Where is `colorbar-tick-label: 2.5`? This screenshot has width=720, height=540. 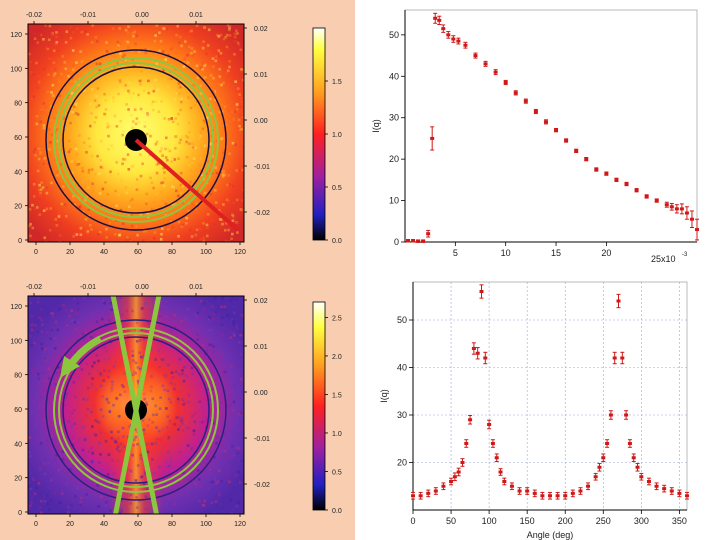
colorbar-tick-label: 2.5 is located at coordinates (337, 318).